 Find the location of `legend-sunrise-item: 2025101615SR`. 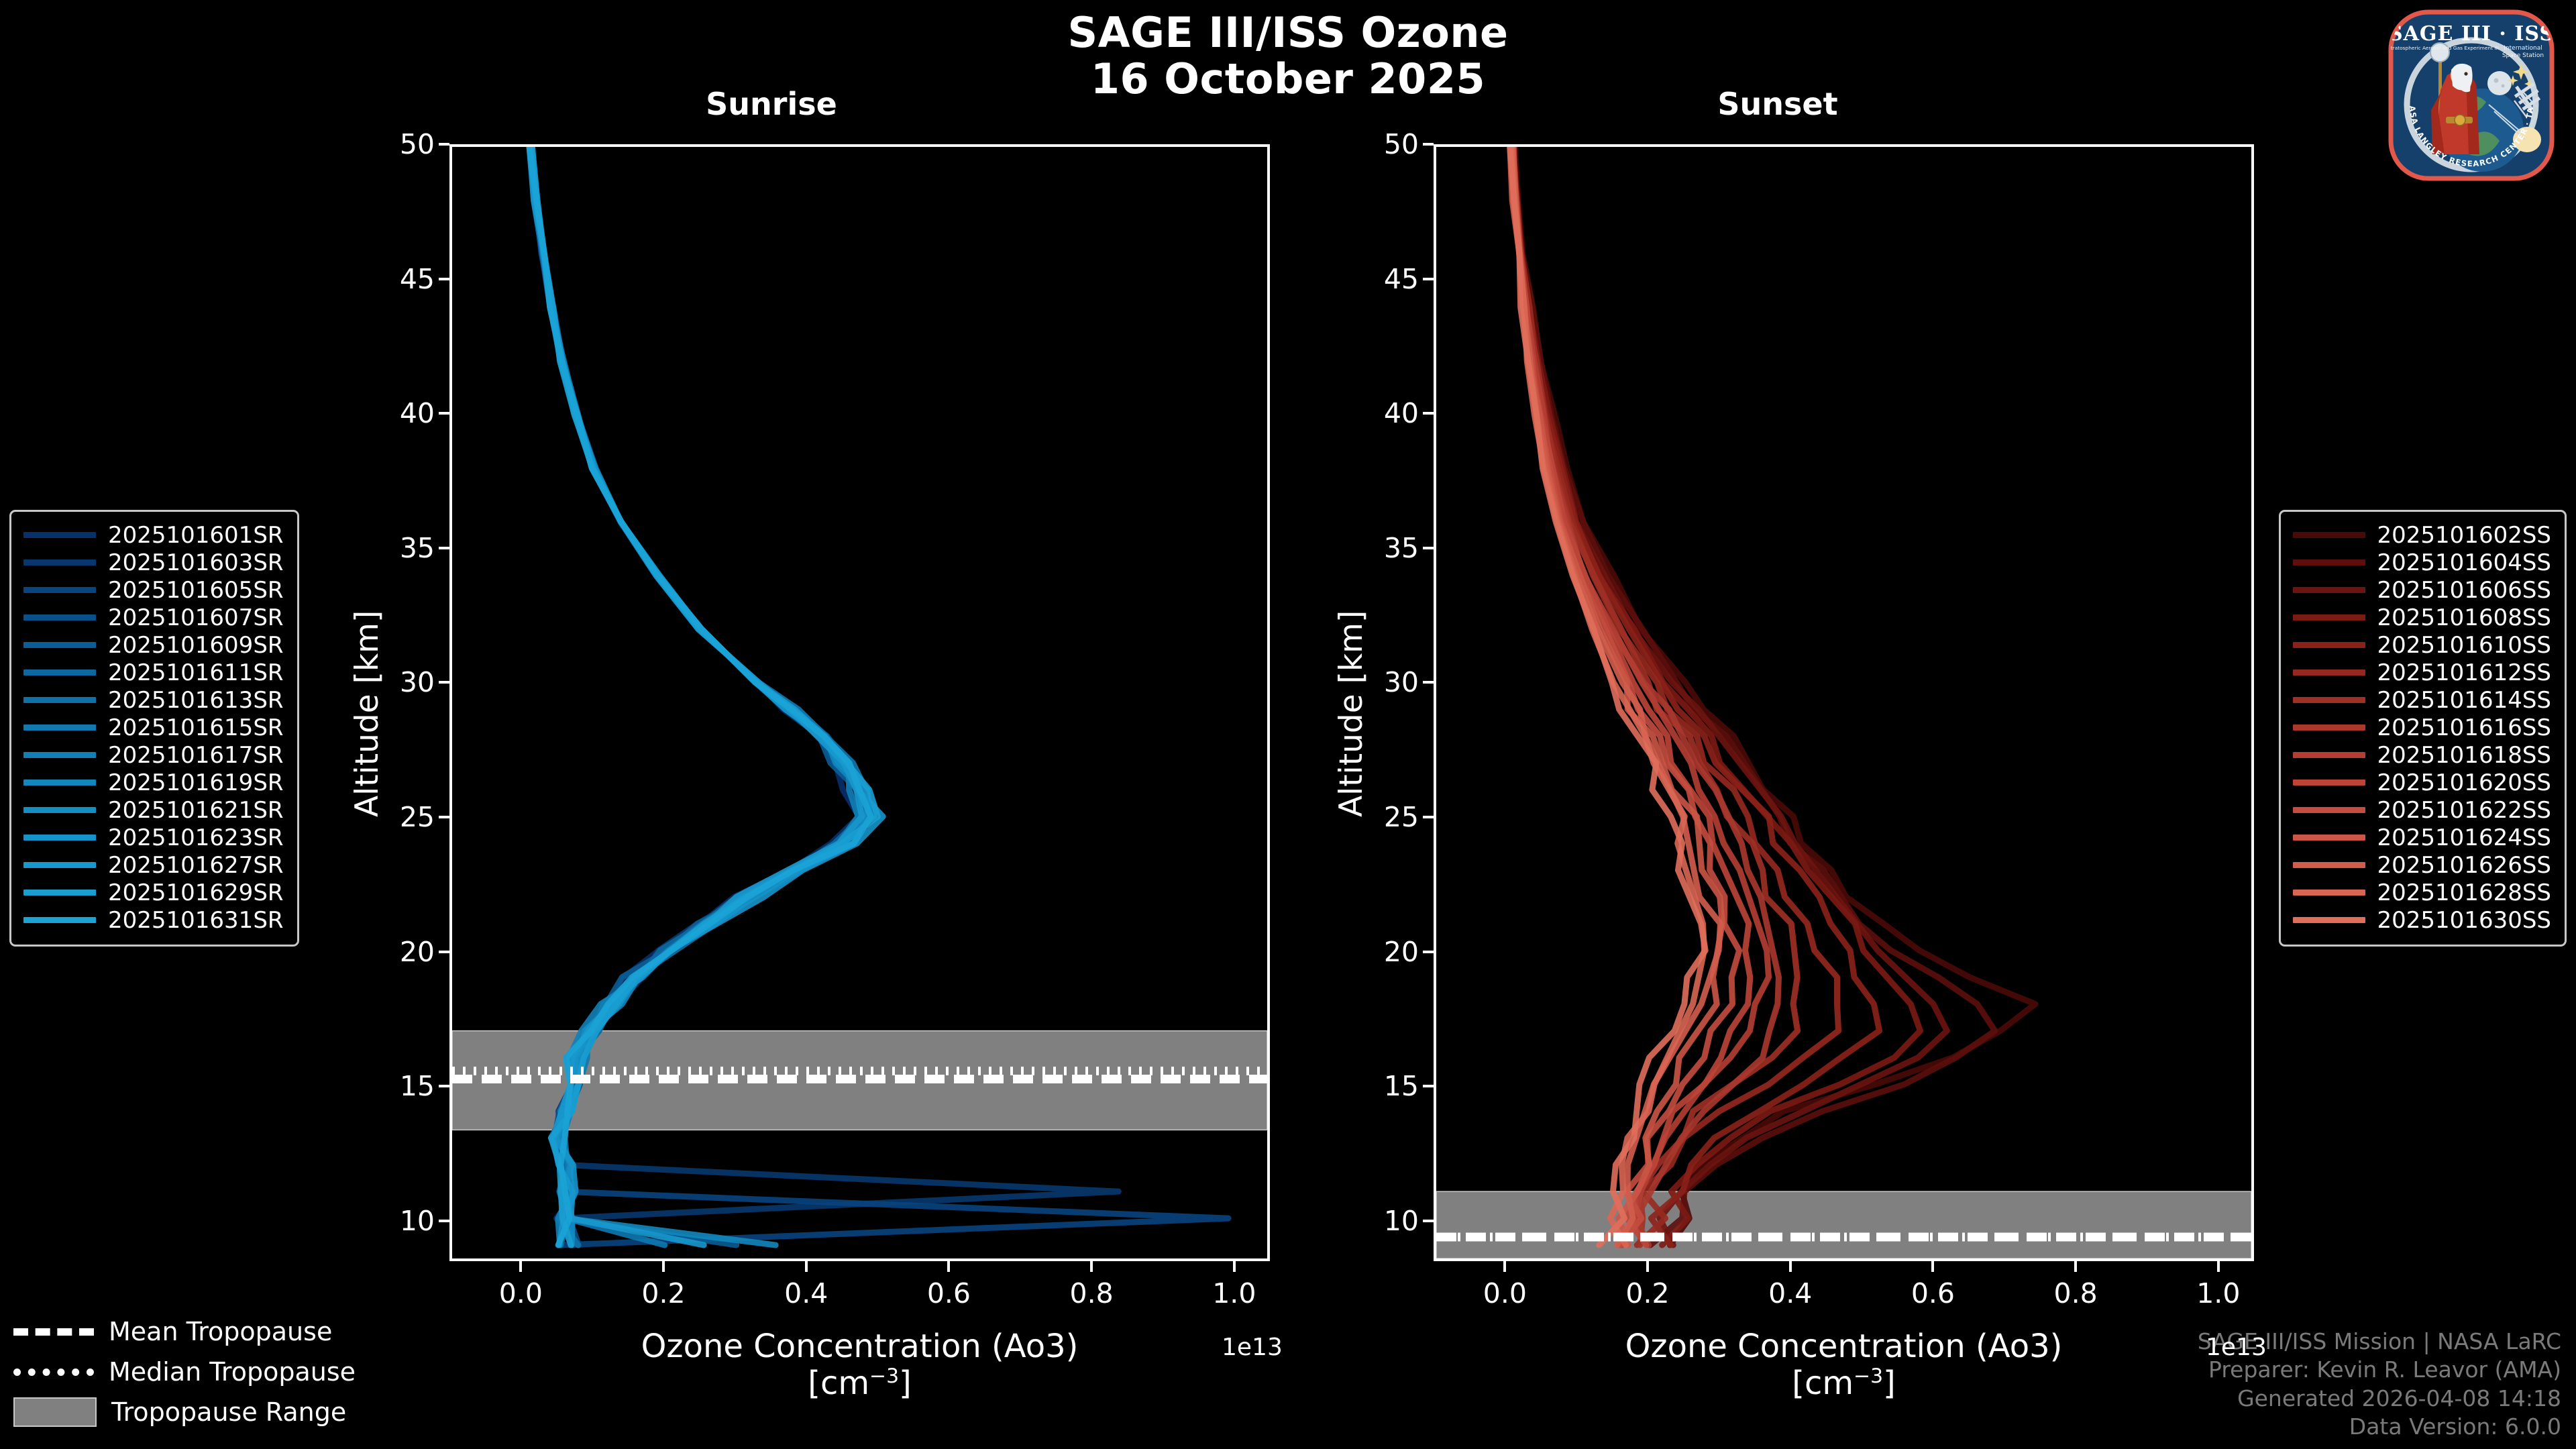

legend-sunrise-item: 2025101615SR is located at coordinates (153, 727).